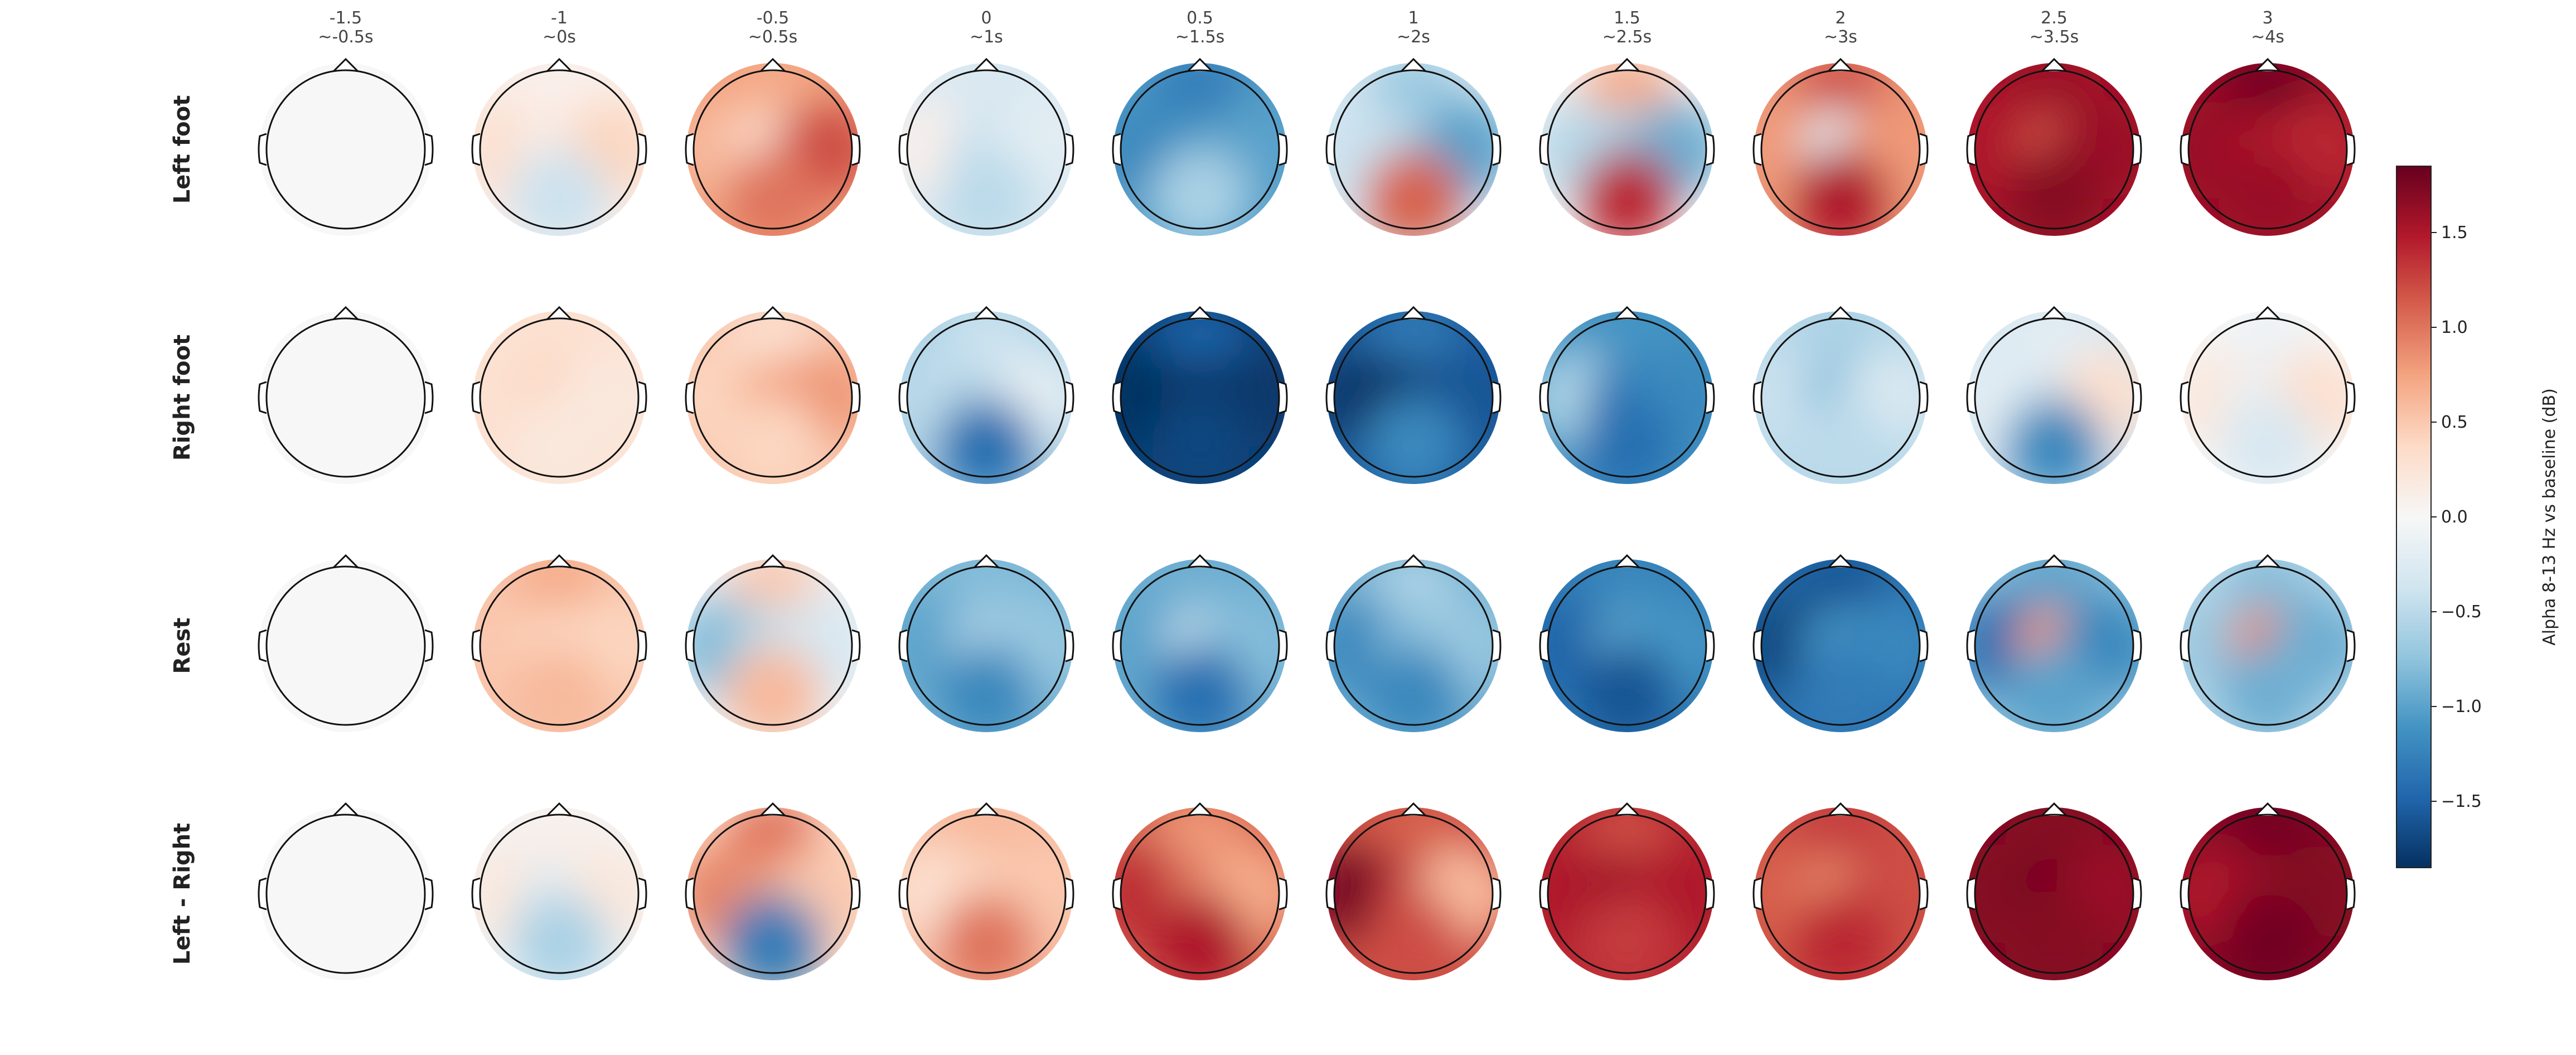 This screenshot has height=1055, width=2576. Describe the element at coordinates (2455, 517) in the screenshot. I see `colorbar-tick-label: 0.0` at that location.